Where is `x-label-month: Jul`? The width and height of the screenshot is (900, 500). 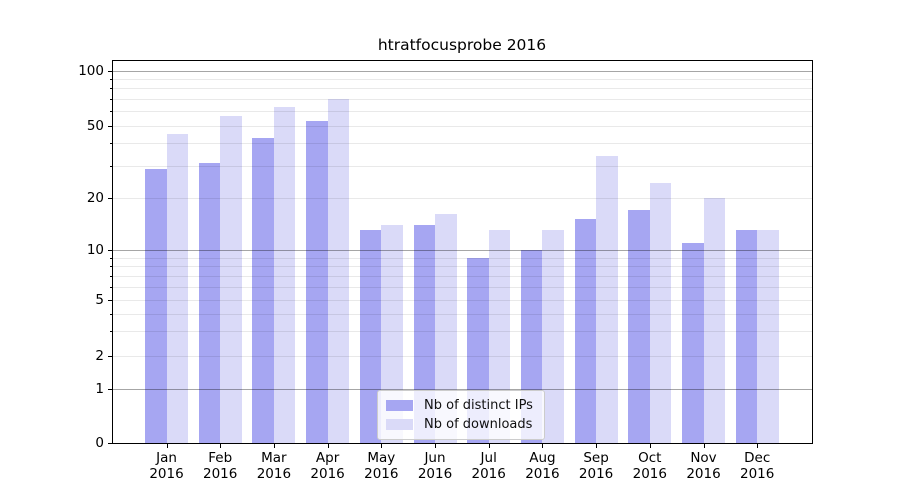 x-label-month: Jul is located at coordinates (488, 458).